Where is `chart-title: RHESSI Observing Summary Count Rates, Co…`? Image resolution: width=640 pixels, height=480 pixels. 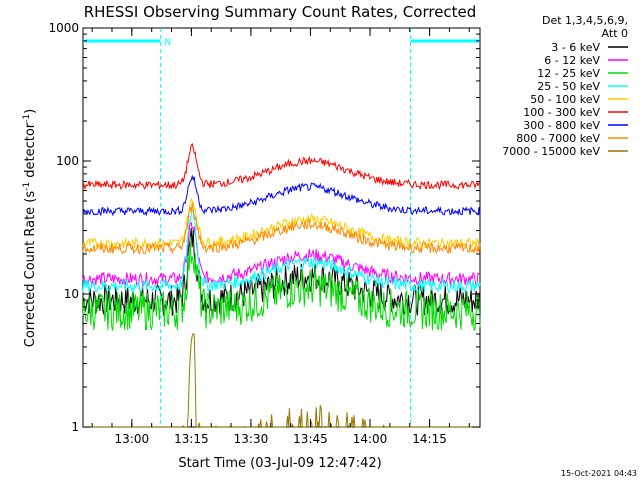
chart-title: RHESSI Observing Summary Count Rates, Co… is located at coordinates (280, 12).